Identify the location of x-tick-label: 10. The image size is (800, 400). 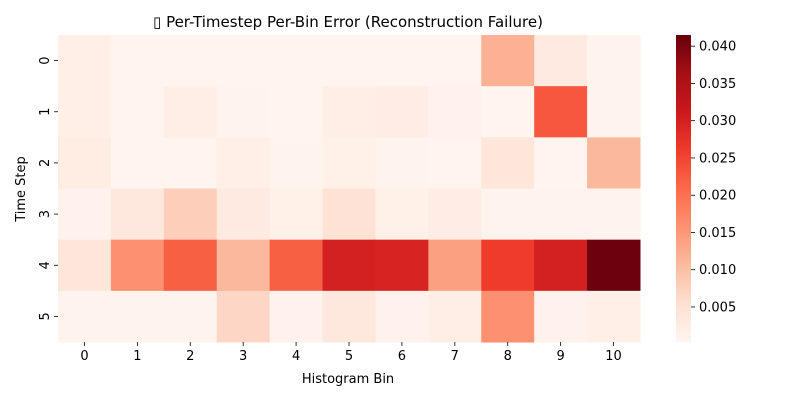
(613, 356).